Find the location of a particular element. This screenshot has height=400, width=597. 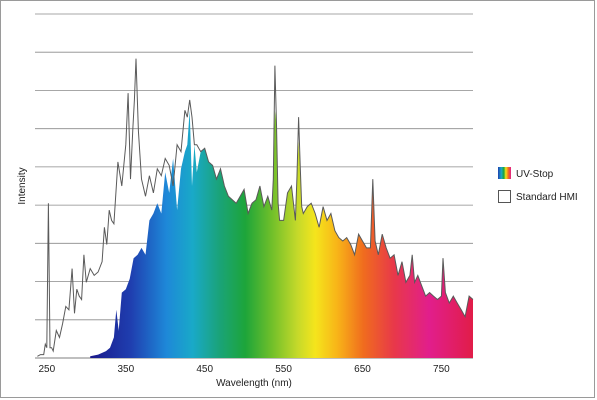

x-tick-label: 650 is located at coordinates (362, 369).